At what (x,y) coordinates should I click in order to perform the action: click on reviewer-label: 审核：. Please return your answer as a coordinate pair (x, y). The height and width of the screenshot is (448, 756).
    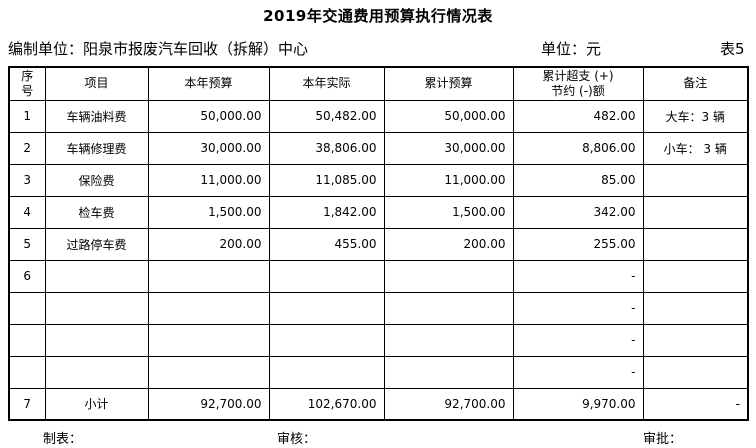
    Looking at the image, I should click on (297, 439).